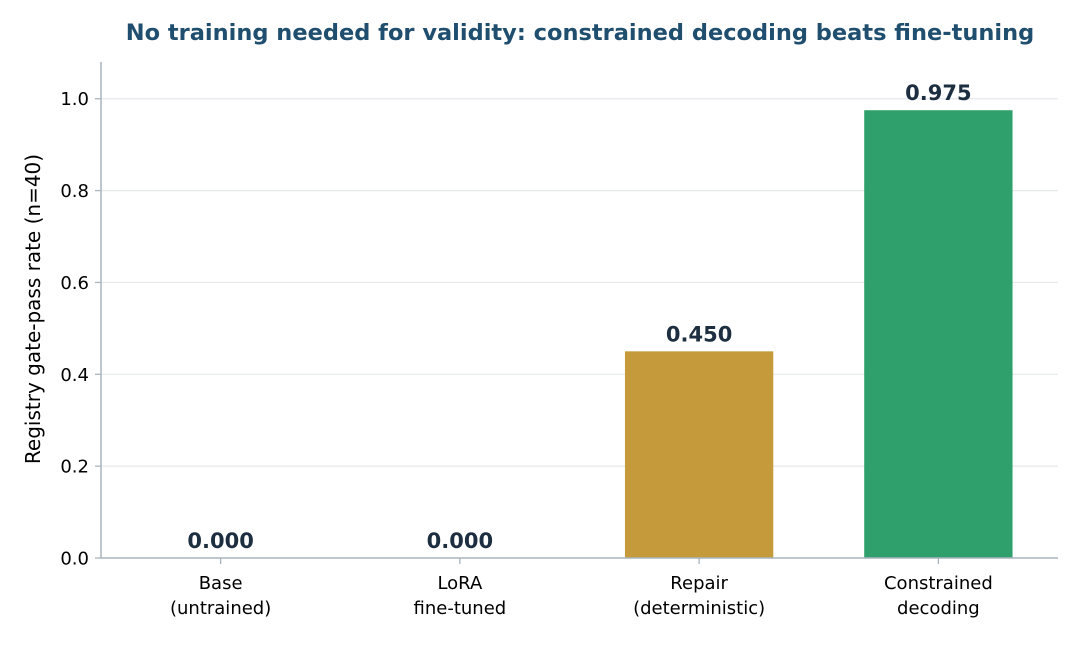  Describe the element at coordinates (74, 283) in the screenshot. I see `y-tick-label: 0.6` at that location.